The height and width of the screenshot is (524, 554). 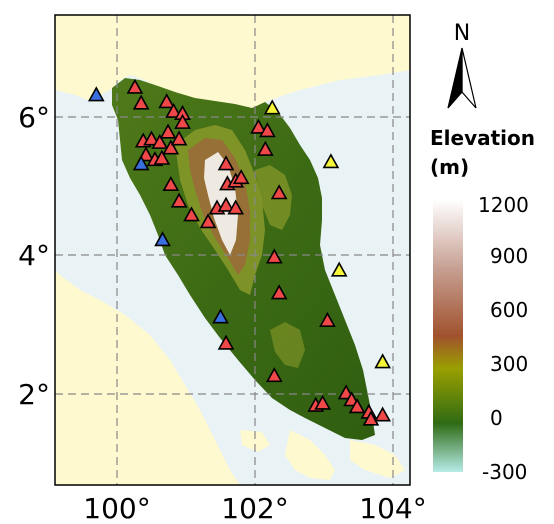 I want to click on elevation-legend: Elevation (m) 1200 900 600 300 0 -300, so click(x=482, y=305).